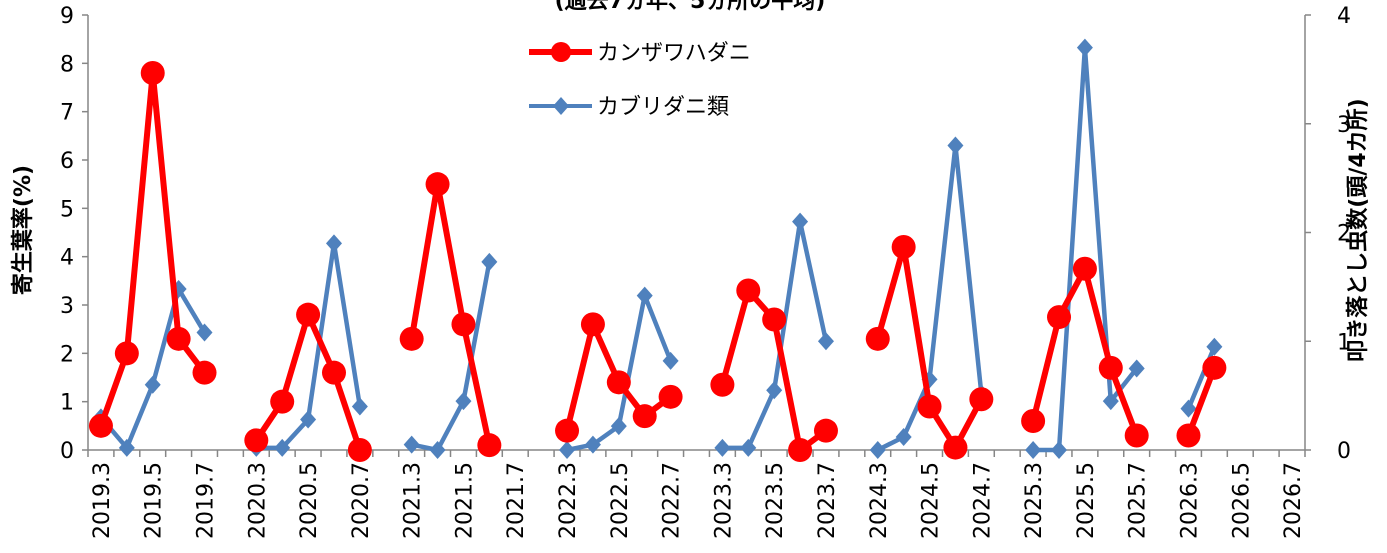 The image size is (1387, 553). Describe the element at coordinates (1328, 234) in the screenshot. I see `y-axis-right-ticks: 0 1 2 3 4` at that location.